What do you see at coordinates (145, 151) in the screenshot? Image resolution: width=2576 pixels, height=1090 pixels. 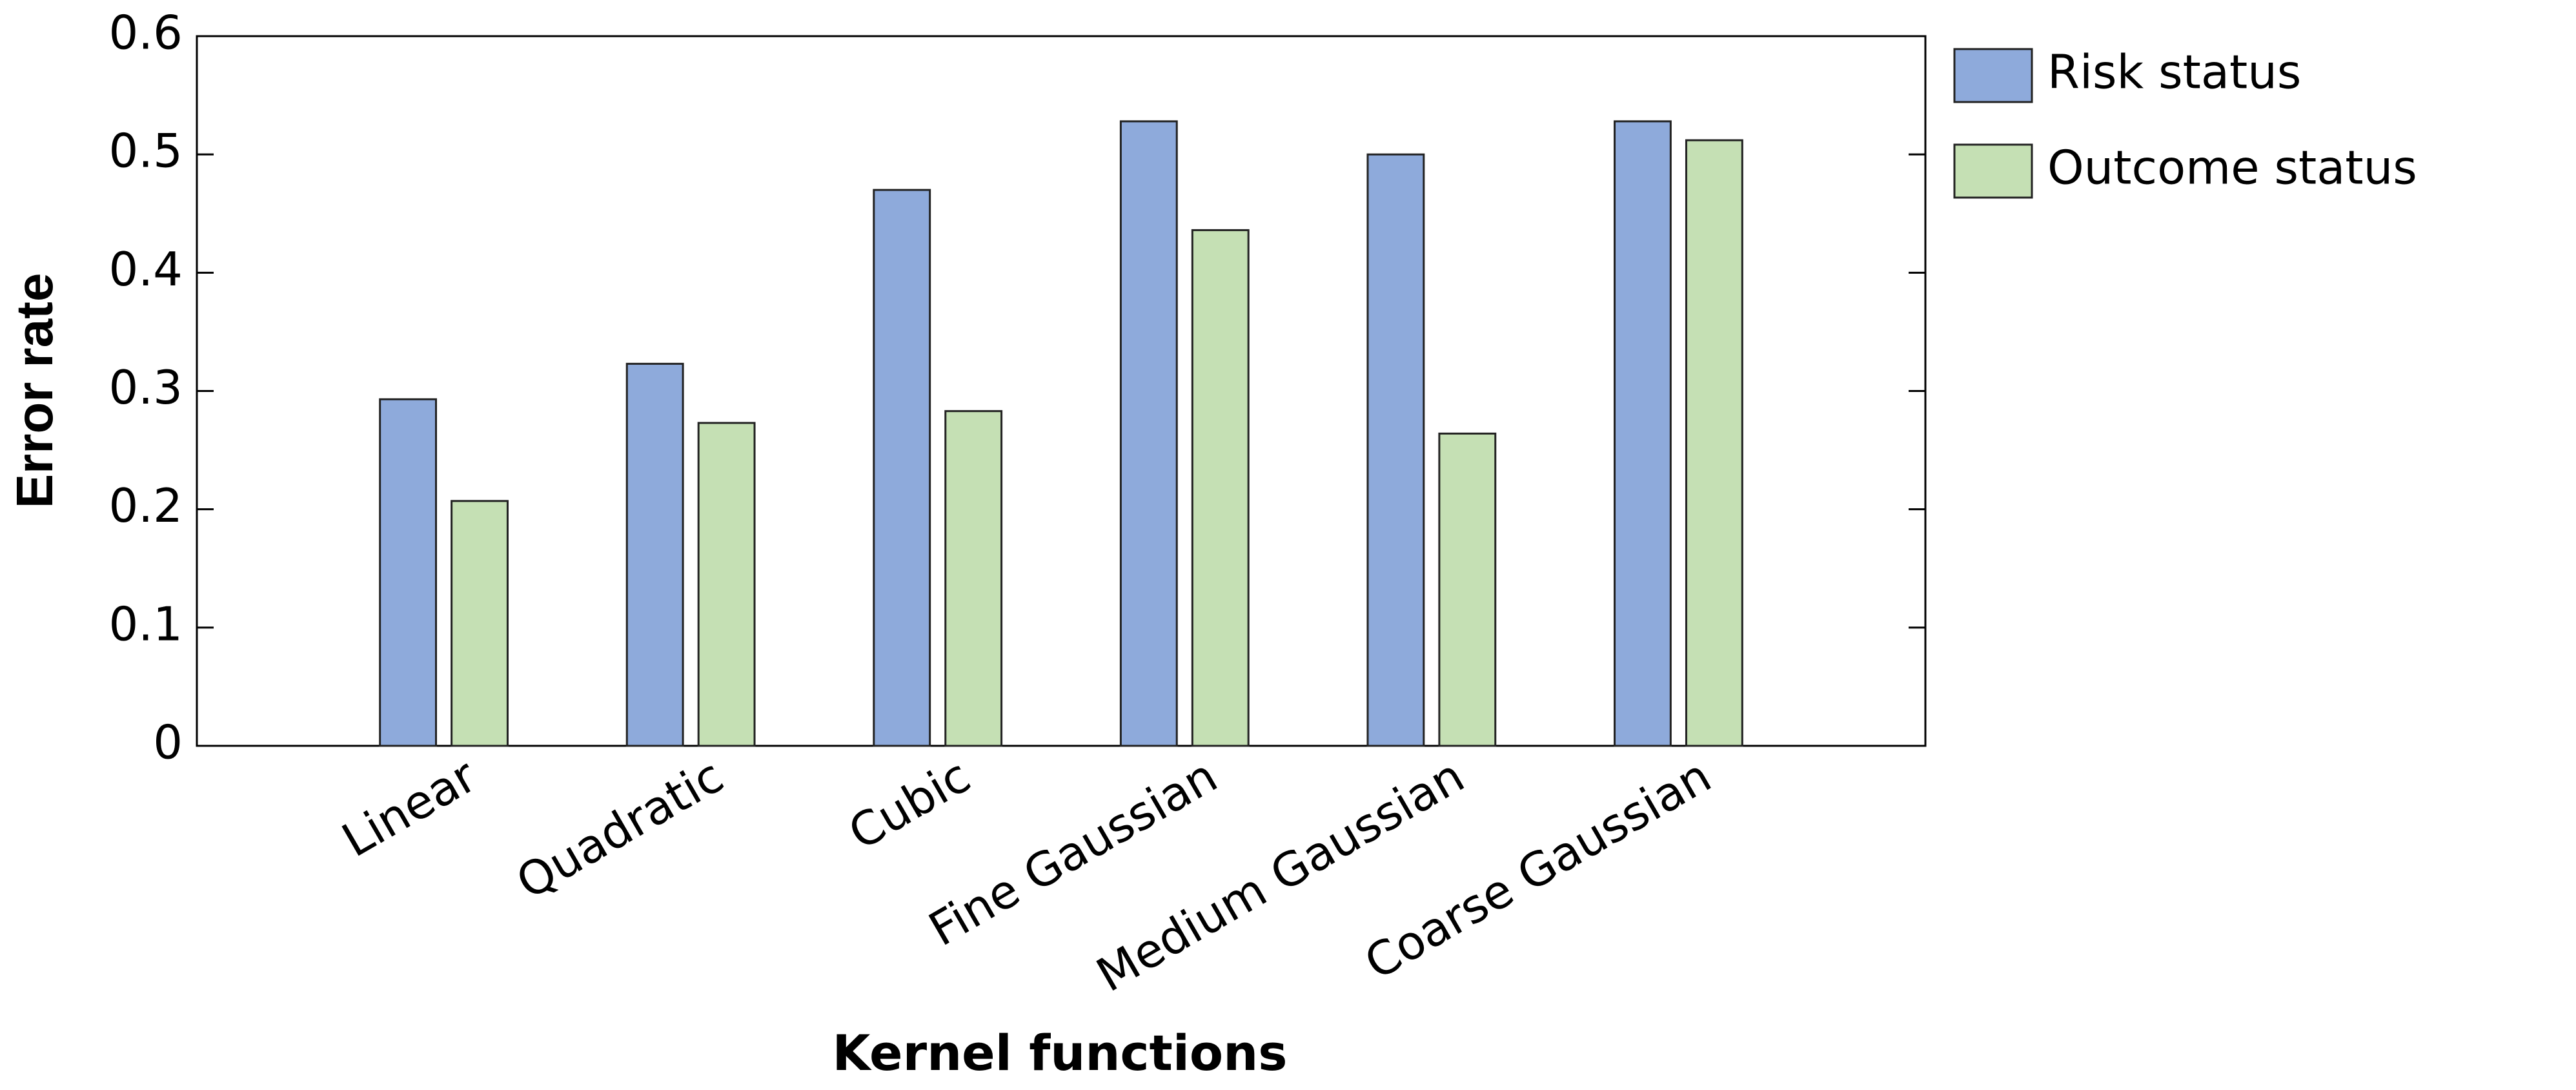 I see `y-tick-label: 0.5` at bounding box center [145, 151].